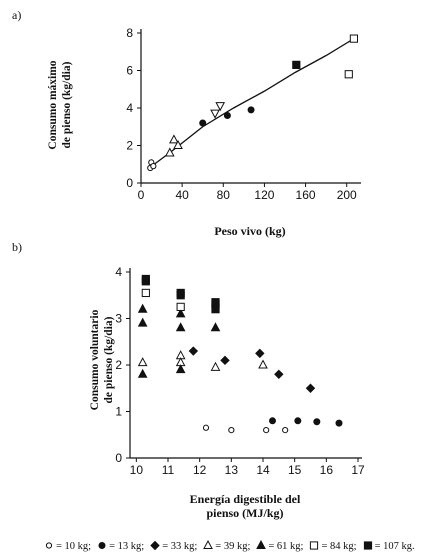 The width and height of the screenshot is (426, 560). I want to click on chart-b-x-axis-title-line2: pienso (MJ/kg), so click(245, 513).